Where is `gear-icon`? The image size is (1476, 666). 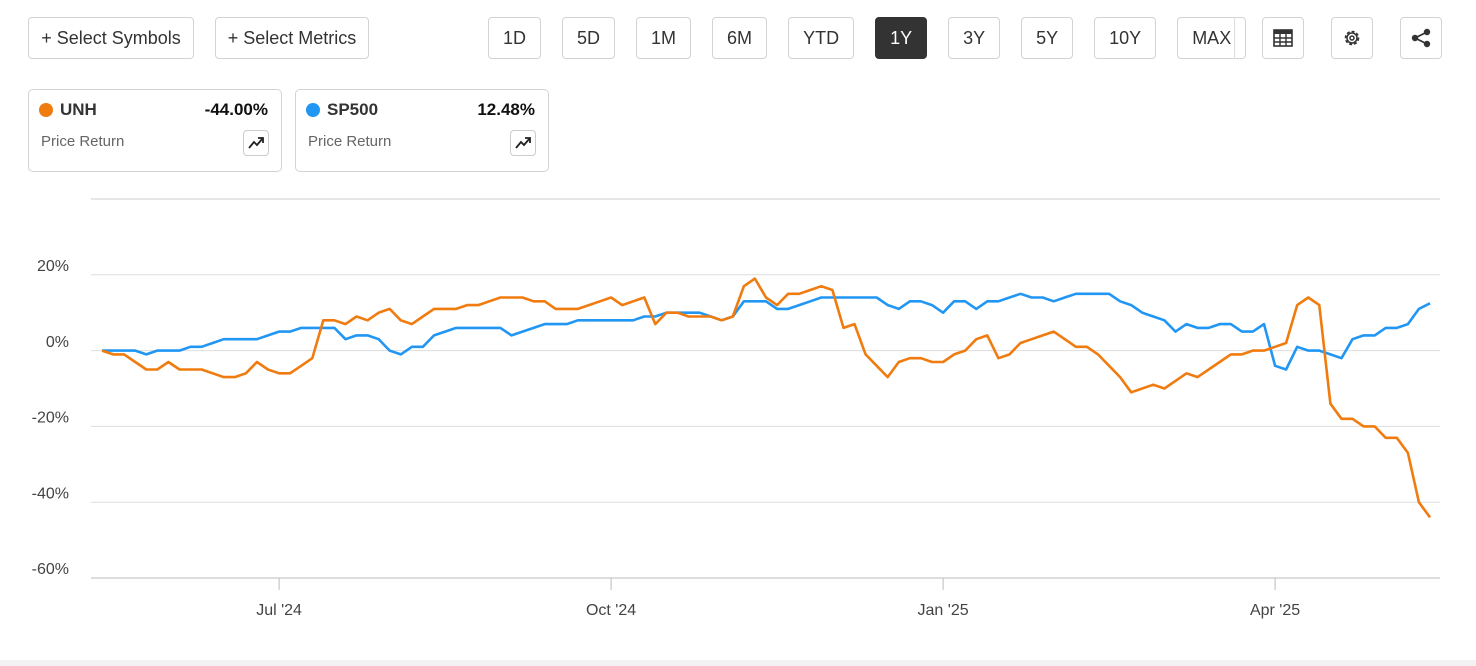
gear-icon is located at coordinates (1352, 38).